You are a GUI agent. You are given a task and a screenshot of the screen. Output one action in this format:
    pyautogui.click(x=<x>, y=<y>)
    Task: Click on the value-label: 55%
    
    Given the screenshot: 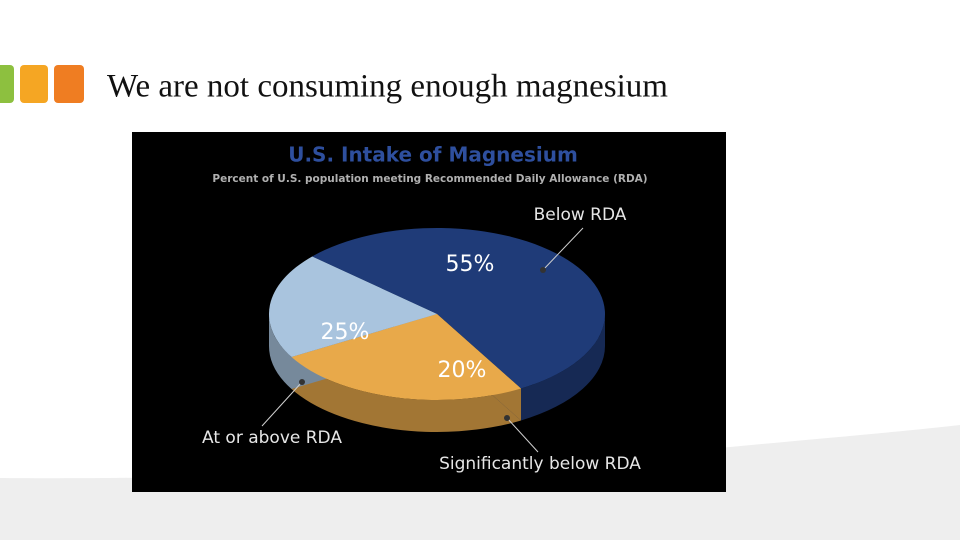 What is the action you would take?
    pyautogui.click(x=470, y=264)
    